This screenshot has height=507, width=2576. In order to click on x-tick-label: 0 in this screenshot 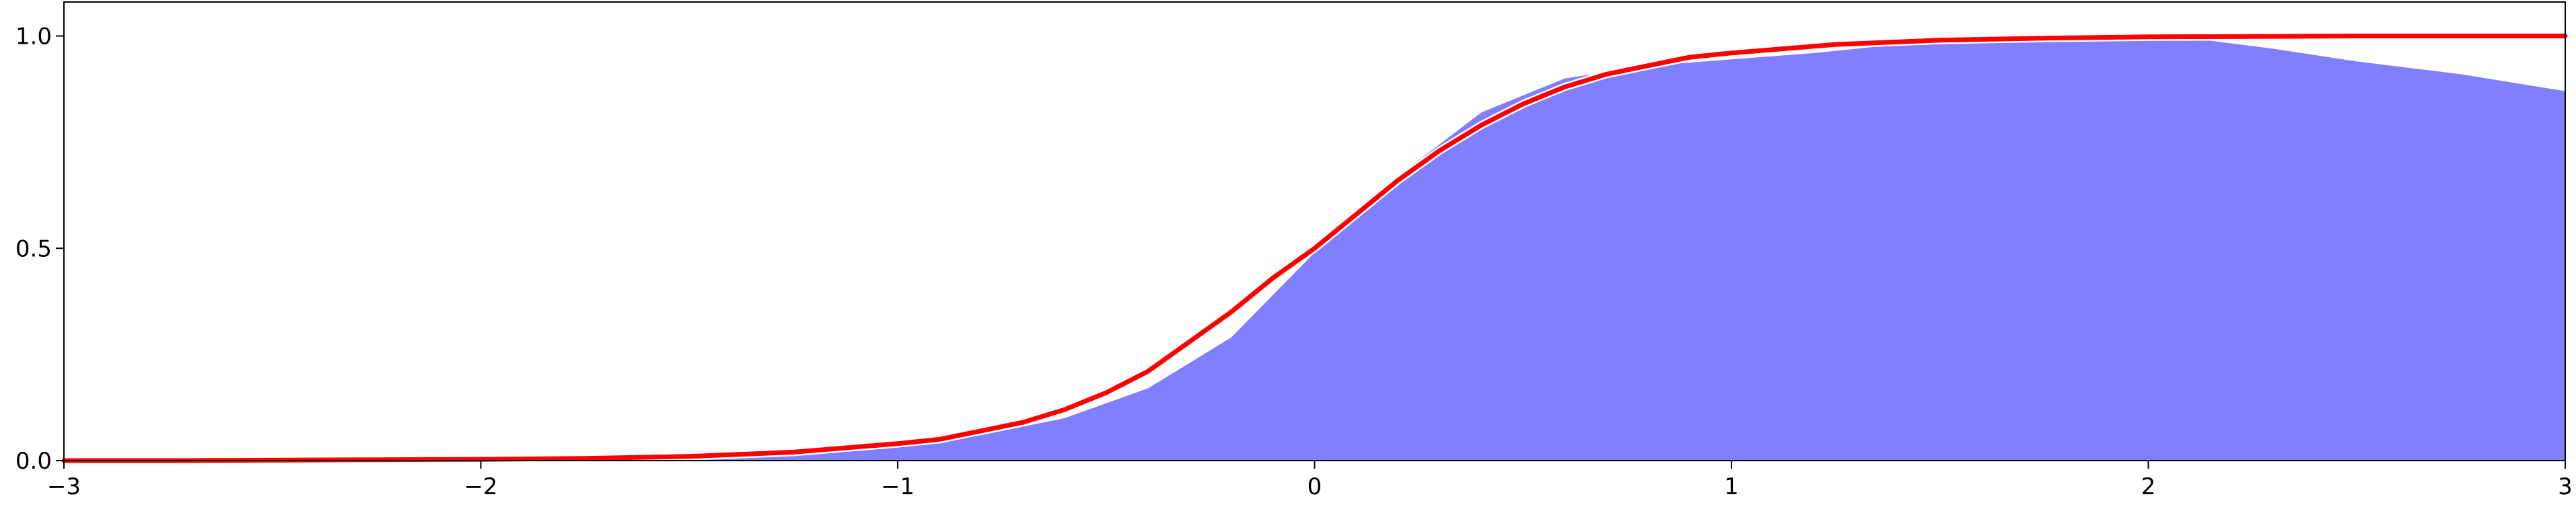, I will do `click(1315, 487)`.